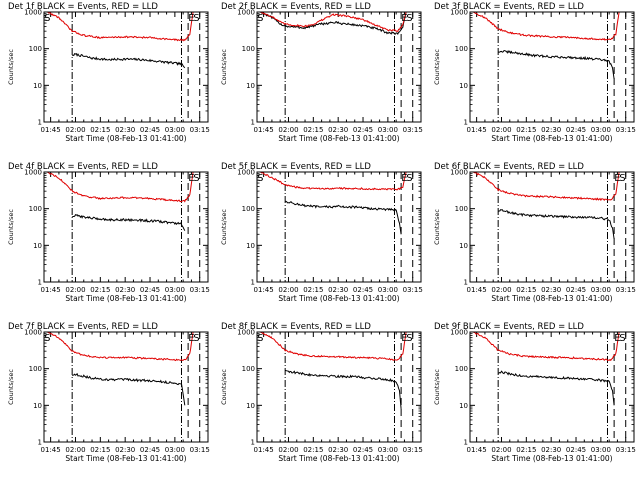  What do you see at coordinates (509, 327) in the screenshot?
I see `panel-title: Det 9f BLACK = Events, RED = LLD` at bounding box center [509, 327].